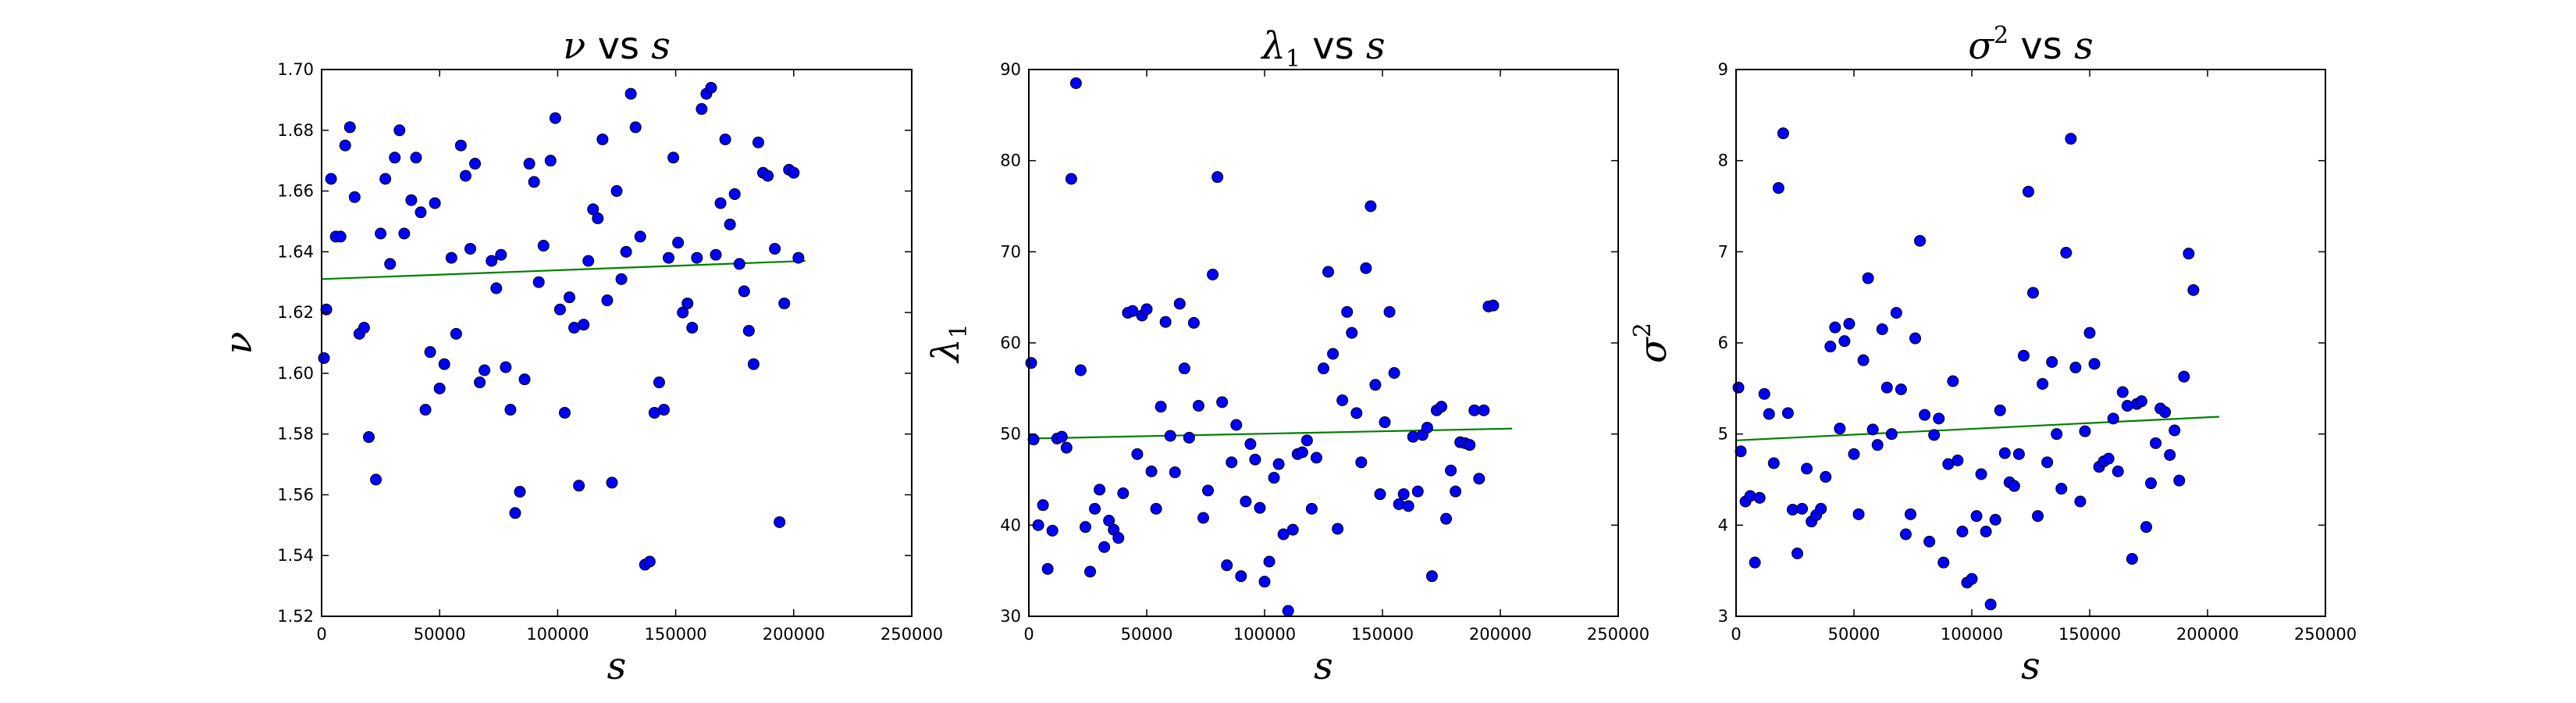 The image size is (2576, 703). I want to click on y-tick-label: 60, so click(1010, 343).